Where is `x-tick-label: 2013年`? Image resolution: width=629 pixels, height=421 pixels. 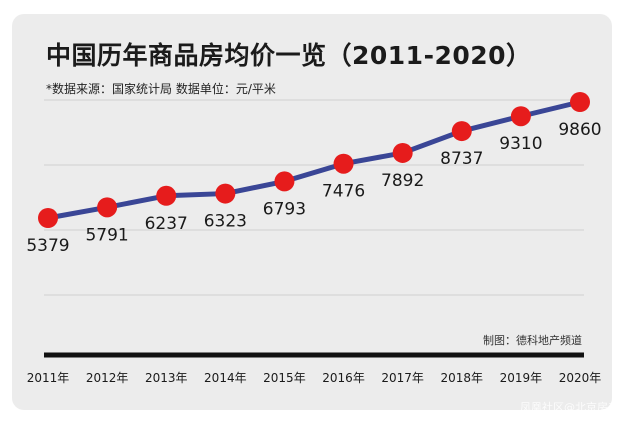
x-tick-label: 2013年 is located at coordinates (166, 378).